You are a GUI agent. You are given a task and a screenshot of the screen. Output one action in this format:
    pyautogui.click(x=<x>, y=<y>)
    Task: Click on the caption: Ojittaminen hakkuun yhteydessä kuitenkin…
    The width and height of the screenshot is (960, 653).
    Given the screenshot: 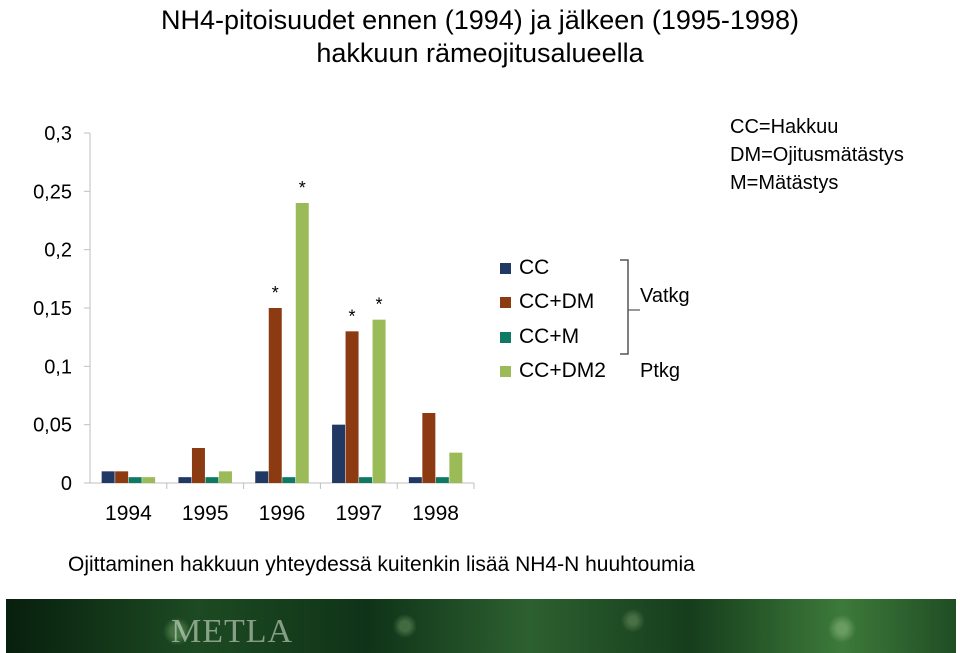 What is the action you would take?
    pyautogui.click(x=381, y=564)
    